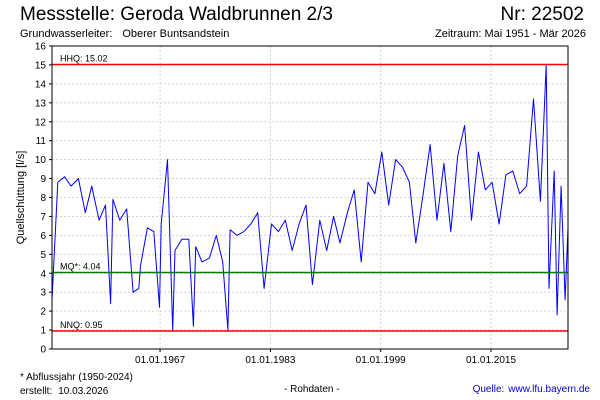 The height and width of the screenshot is (400, 600). Describe the element at coordinates (160, 360) in the screenshot. I see `x-tick-label: 01.01.1967` at that location.